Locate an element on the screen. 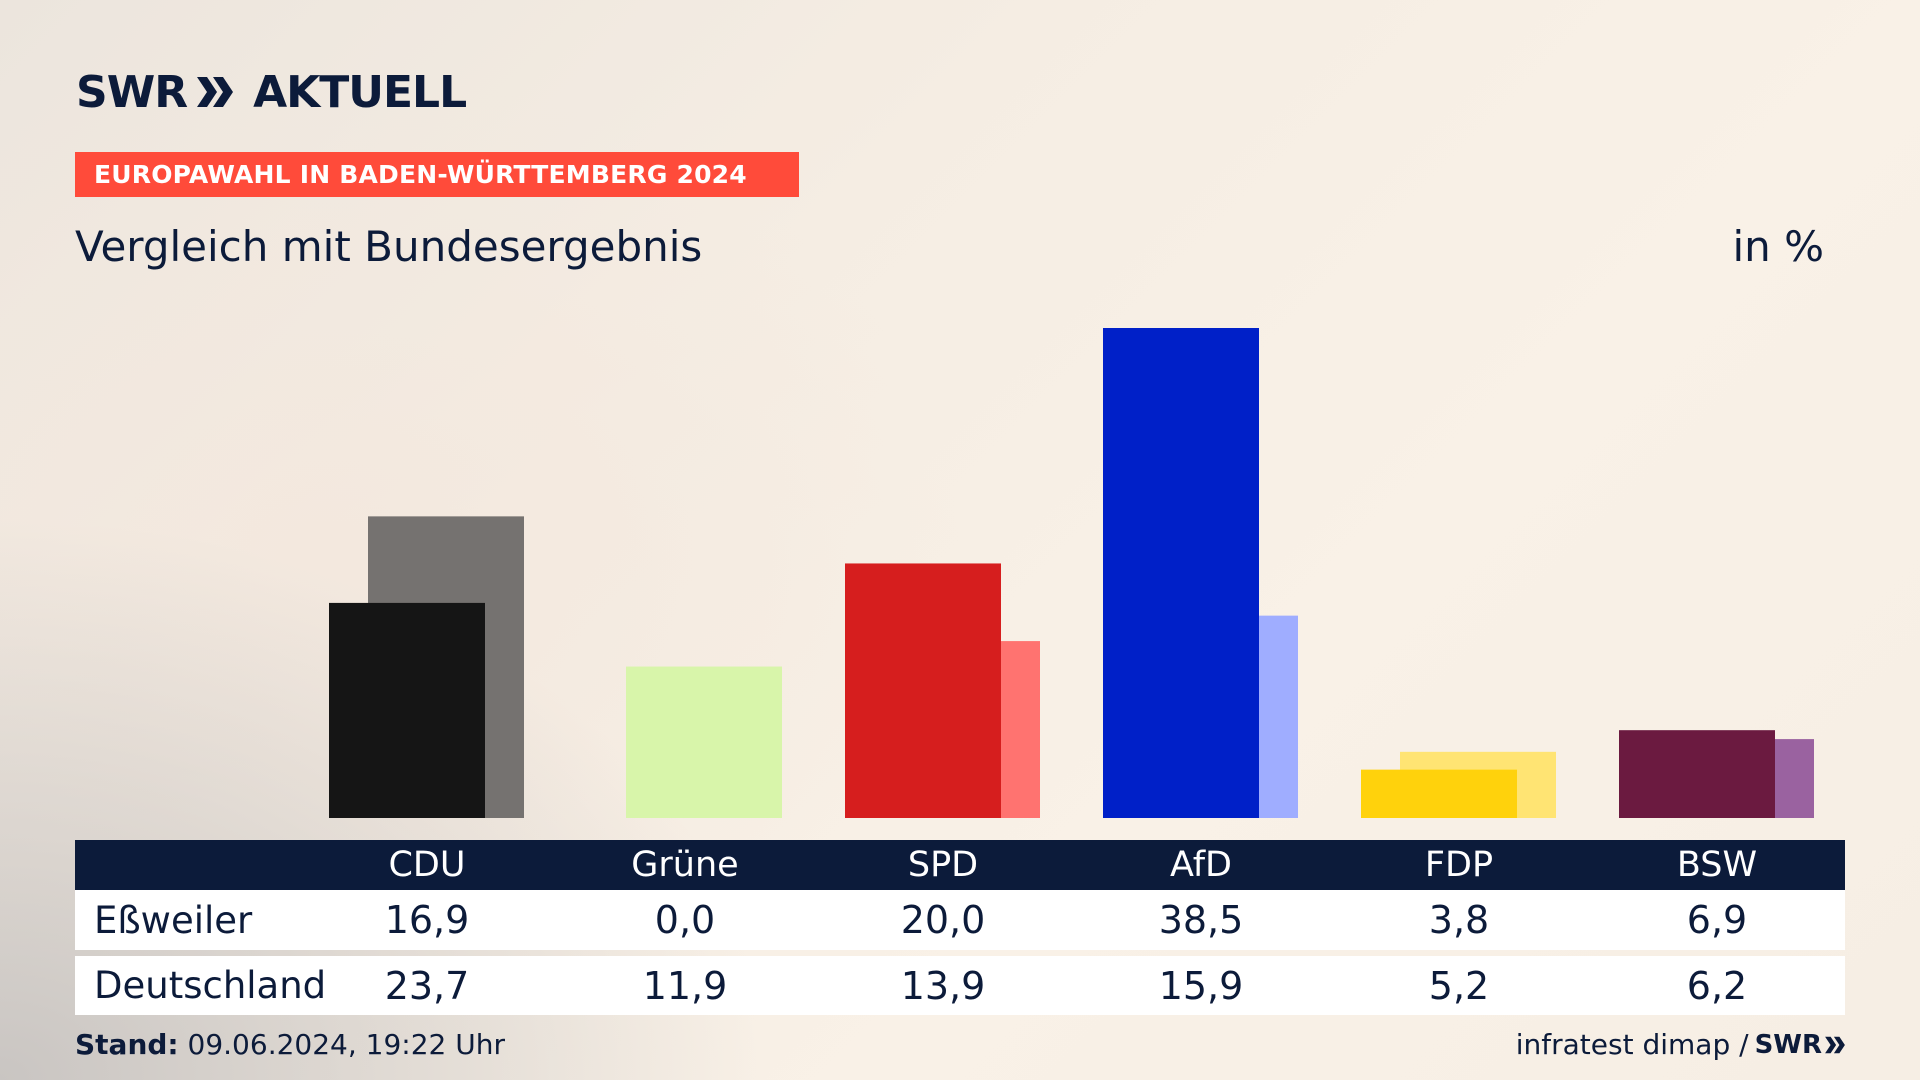  table-row-local: Eßweiler 16,9 0,0 20,0 38,5 3,8 6,9 is located at coordinates (960, 920).